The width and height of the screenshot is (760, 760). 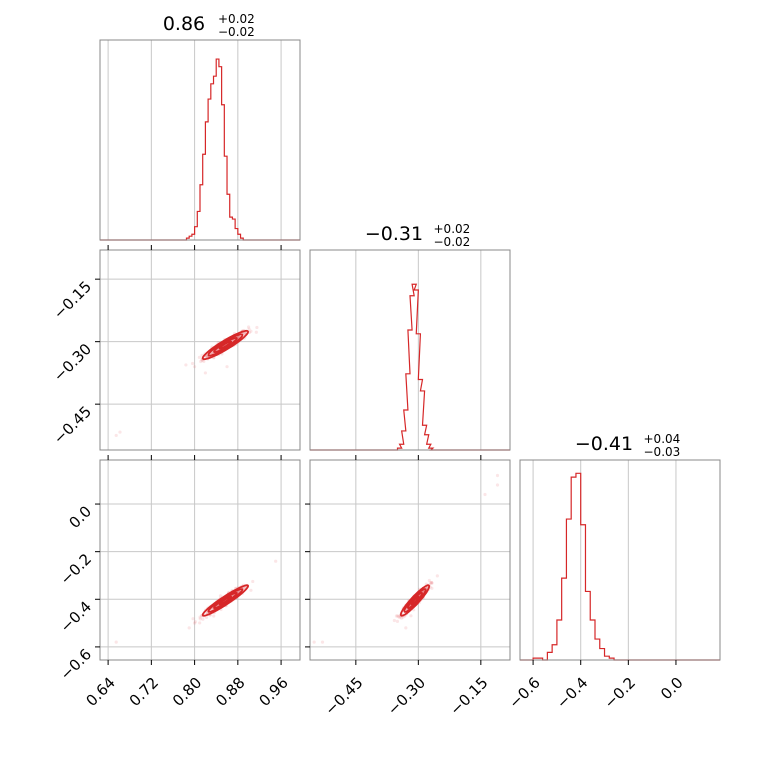 What do you see at coordinates (76, 664) in the screenshot?
I see `y-tick-label: −0.6` at bounding box center [76, 664].